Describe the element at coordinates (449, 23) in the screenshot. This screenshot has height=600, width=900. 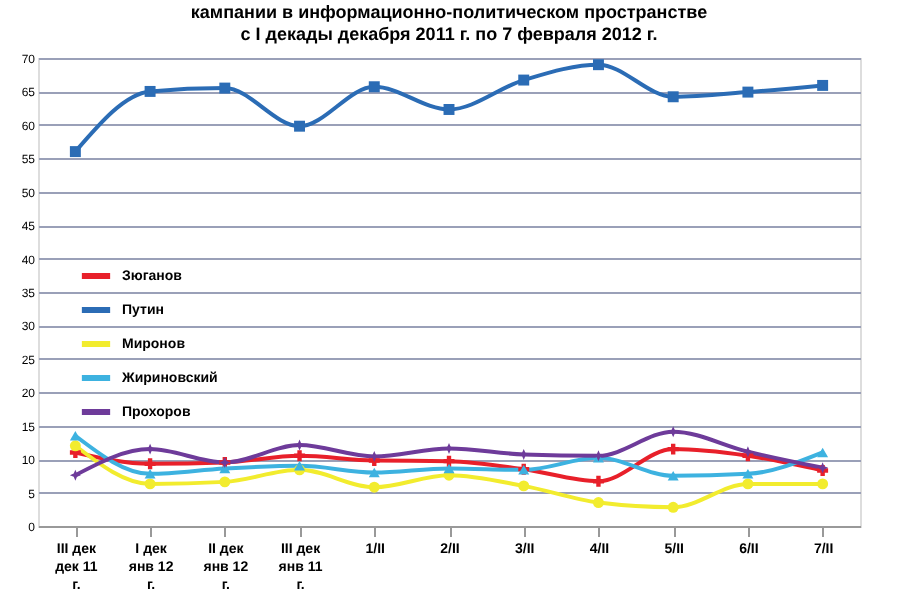
I see `chart-title: кампании в информационно-политическом пространстве с I декады декабря 2011 г. по 7 февраля 2012 г.` at that location.